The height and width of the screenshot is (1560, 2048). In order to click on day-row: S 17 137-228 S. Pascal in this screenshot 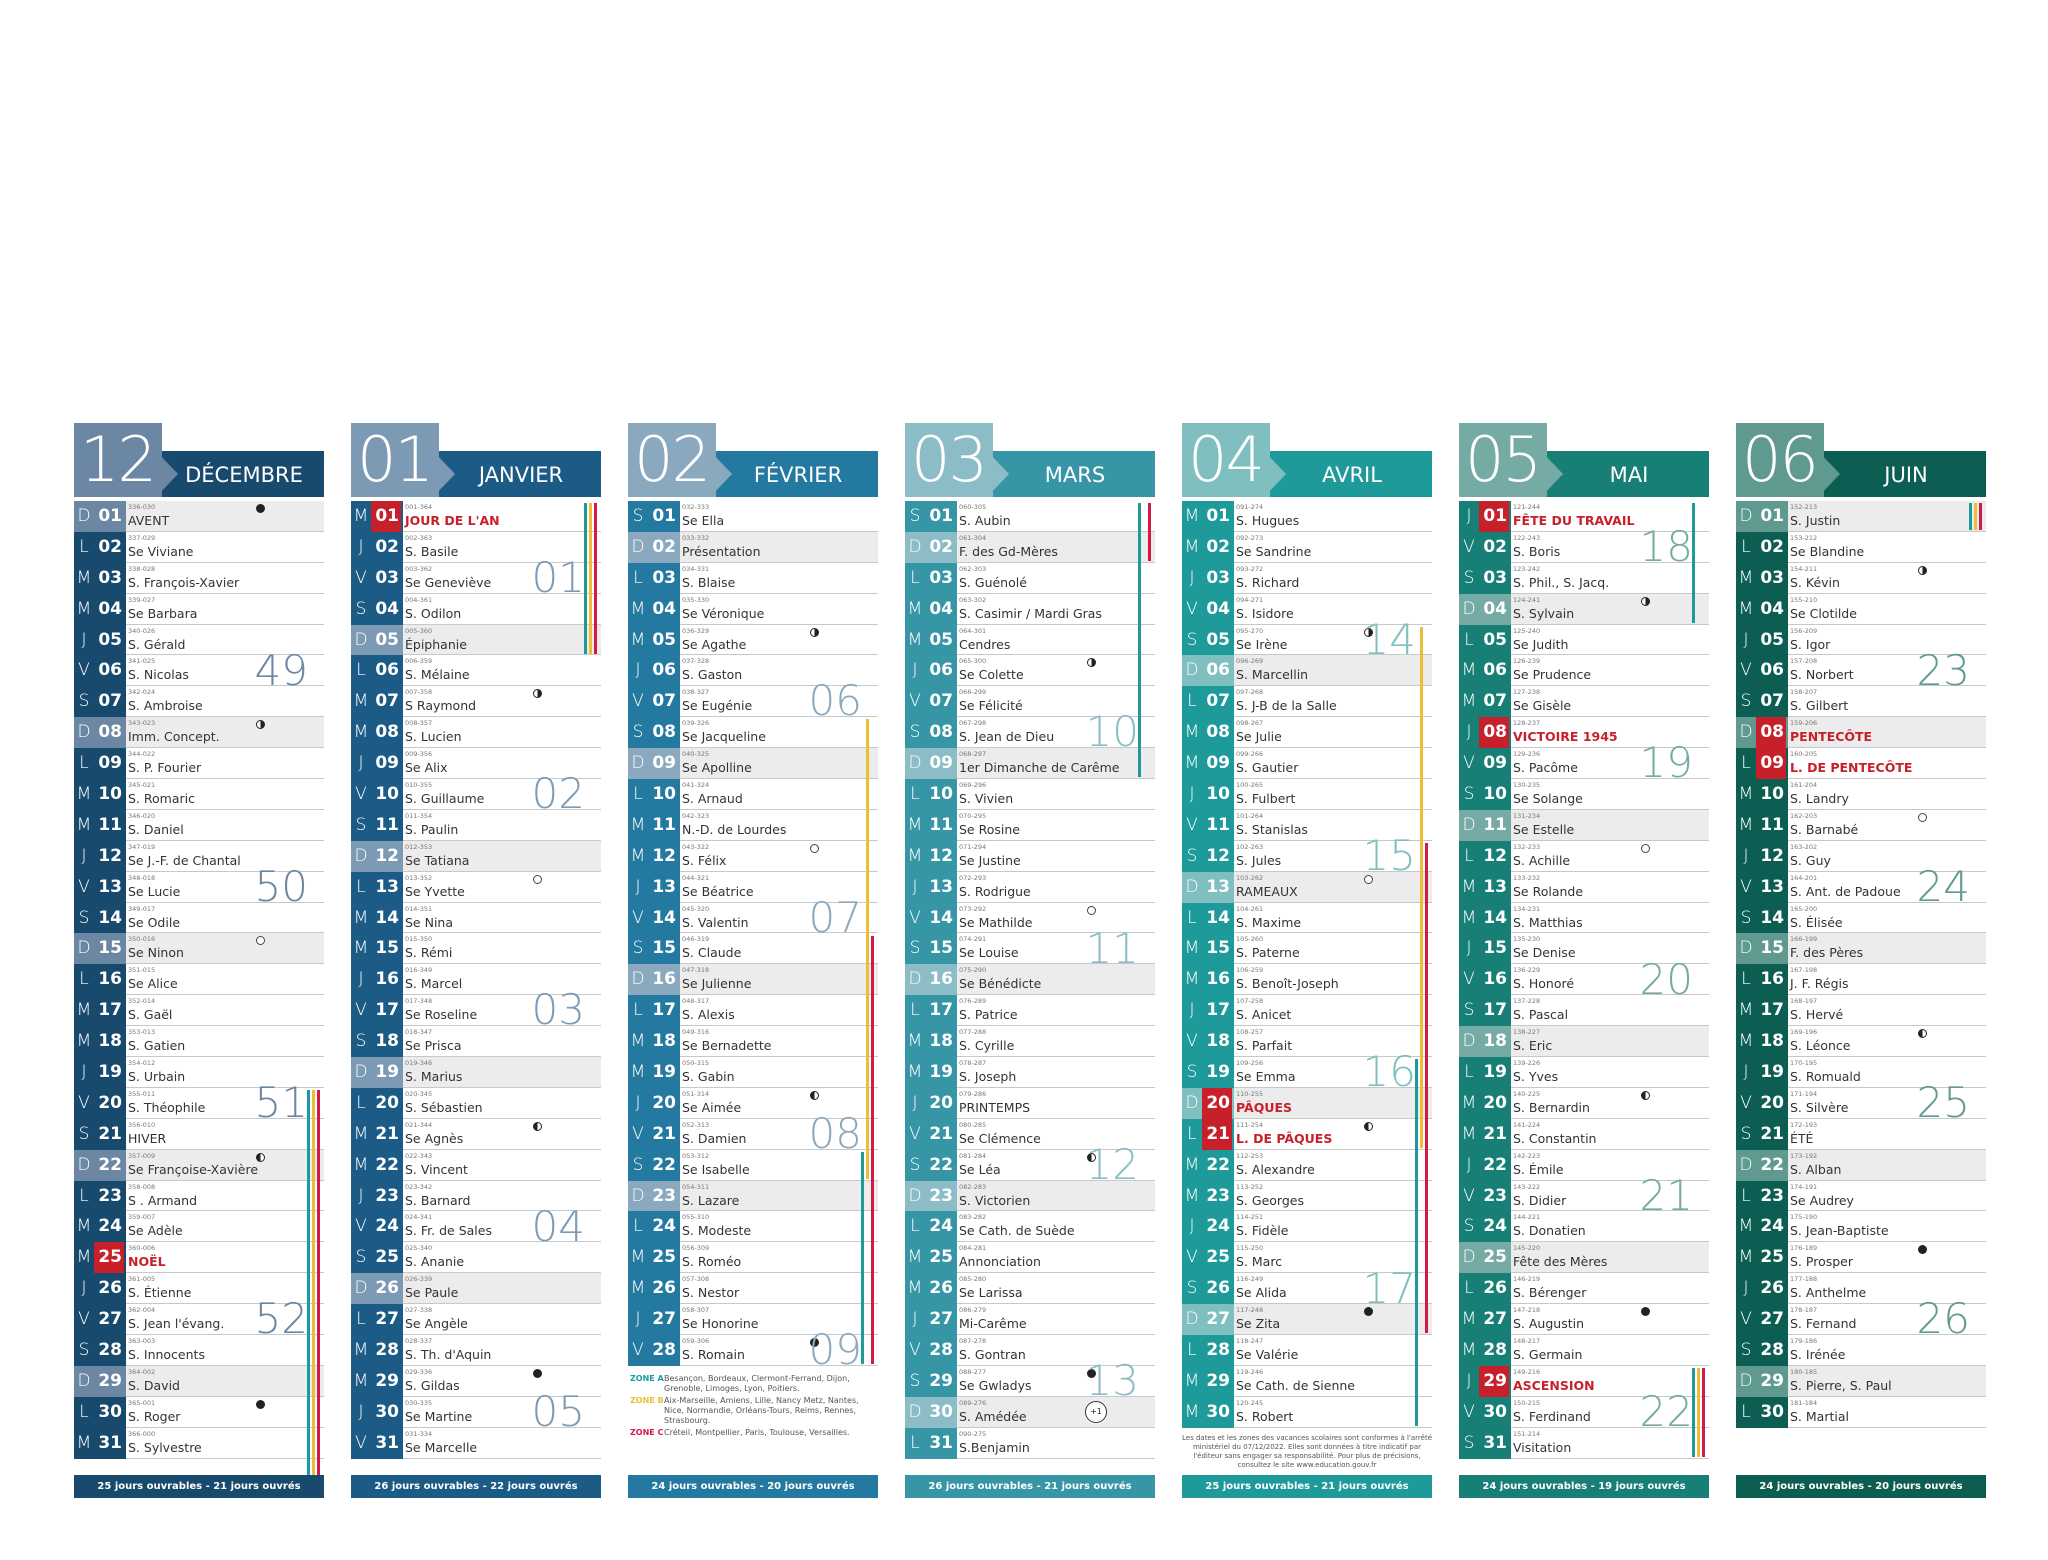, I will do `click(1584, 1011)`.